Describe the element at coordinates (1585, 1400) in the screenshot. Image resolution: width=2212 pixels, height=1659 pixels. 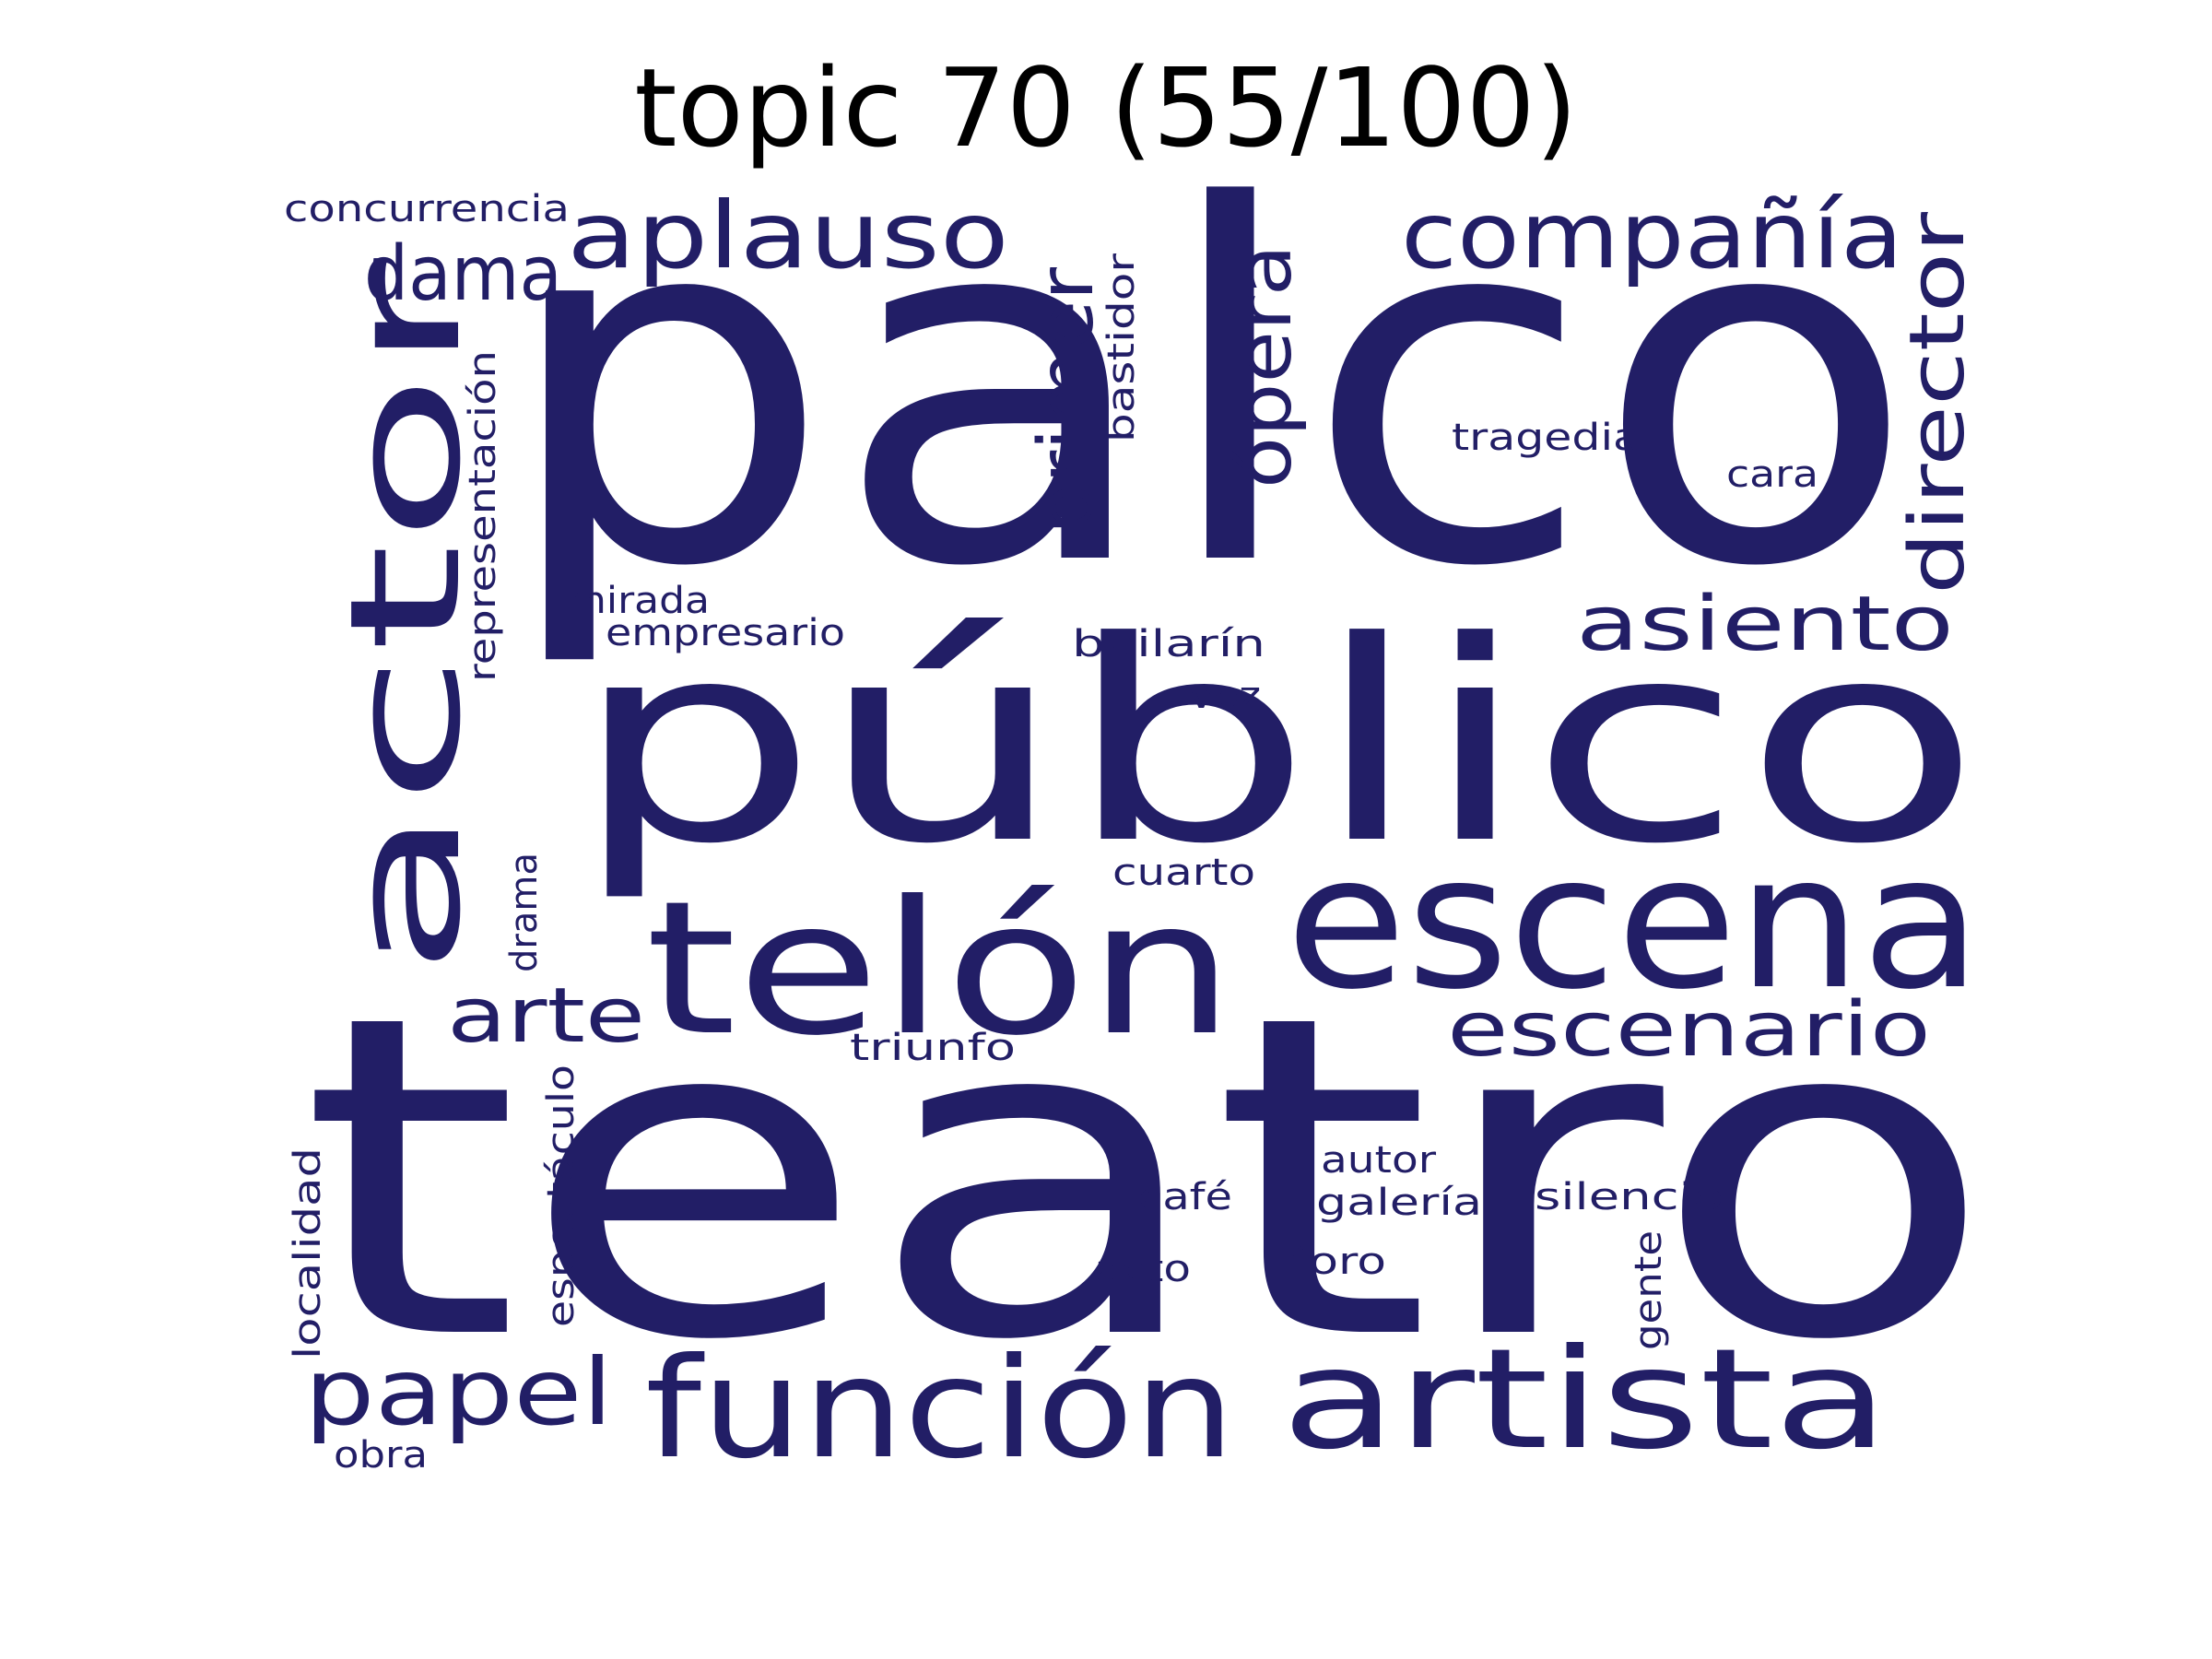
I see `word-artista: artista` at that location.